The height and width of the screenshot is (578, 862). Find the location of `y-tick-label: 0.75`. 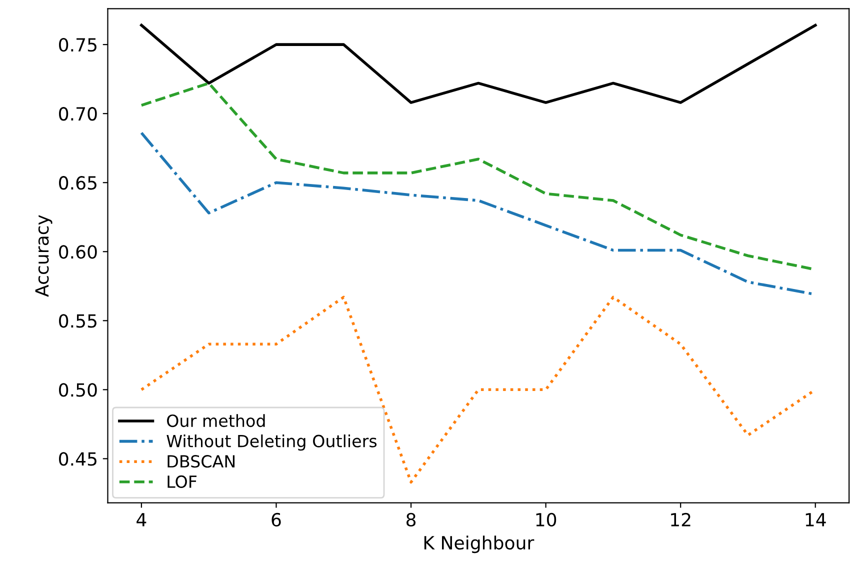

y-tick-label: 0.75 is located at coordinates (77, 45).